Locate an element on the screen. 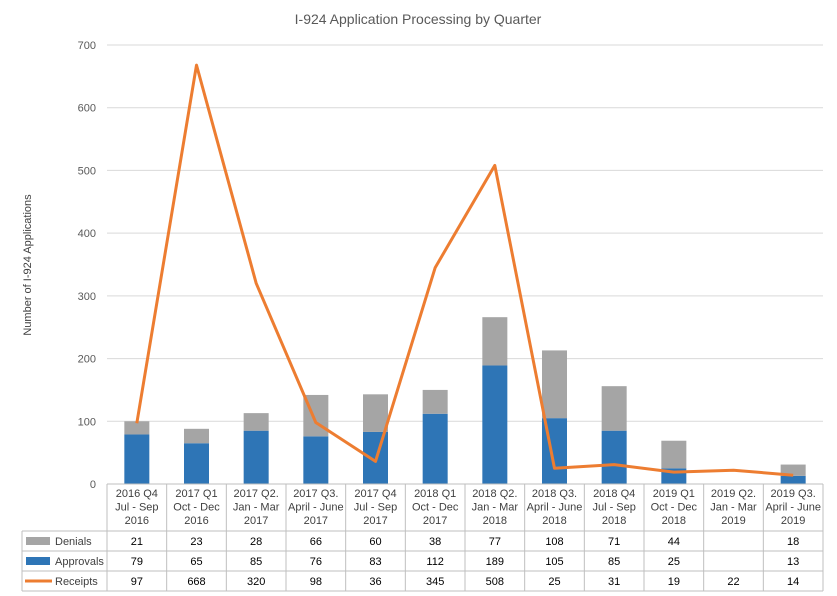 This screenshot has height=596, width=837. table-cell: 23 is located at coordinates (196, 542).